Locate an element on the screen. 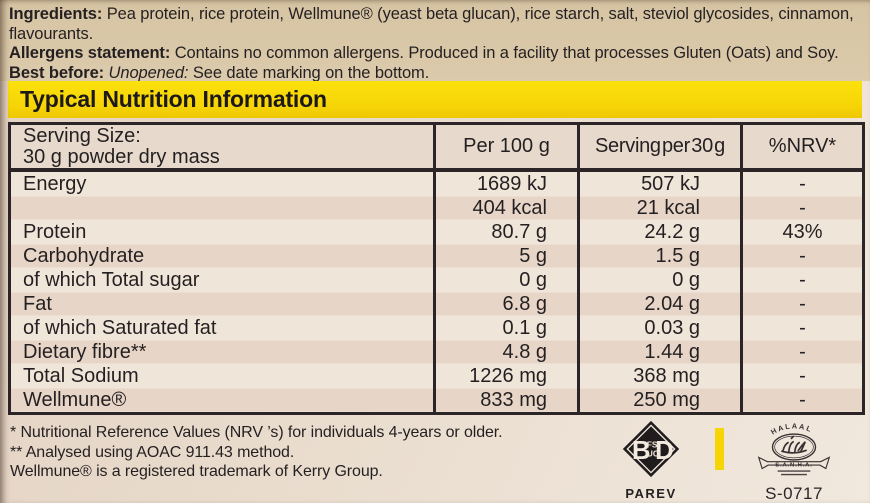 The width and height of the screenshot is (870, 503). cell-value: 507 kJ is located at coordinates (670, 184).